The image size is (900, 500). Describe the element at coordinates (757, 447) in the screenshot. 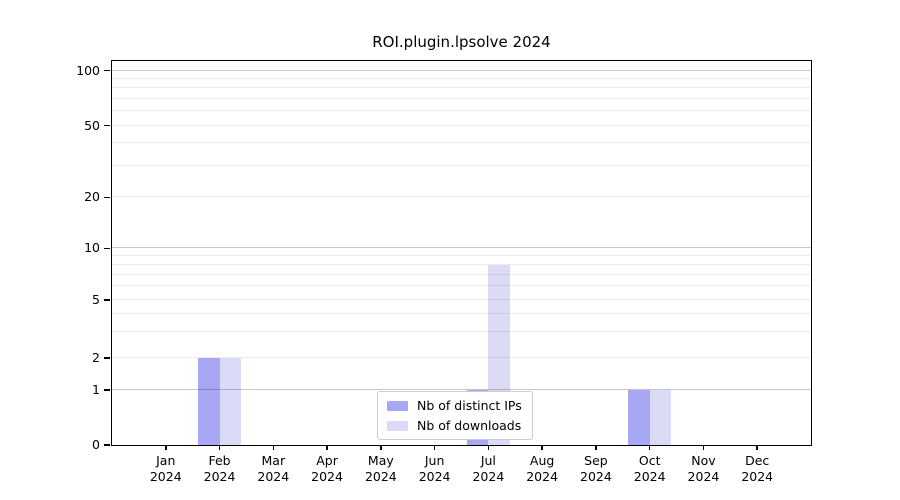

I see `x-tick-mark-dec` at that location.